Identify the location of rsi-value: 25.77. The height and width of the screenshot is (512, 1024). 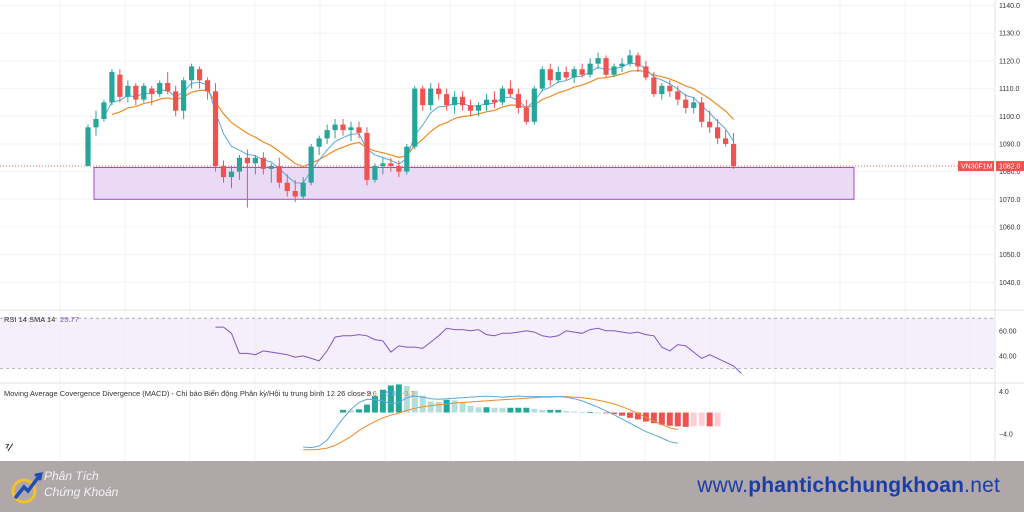
(69, 319).